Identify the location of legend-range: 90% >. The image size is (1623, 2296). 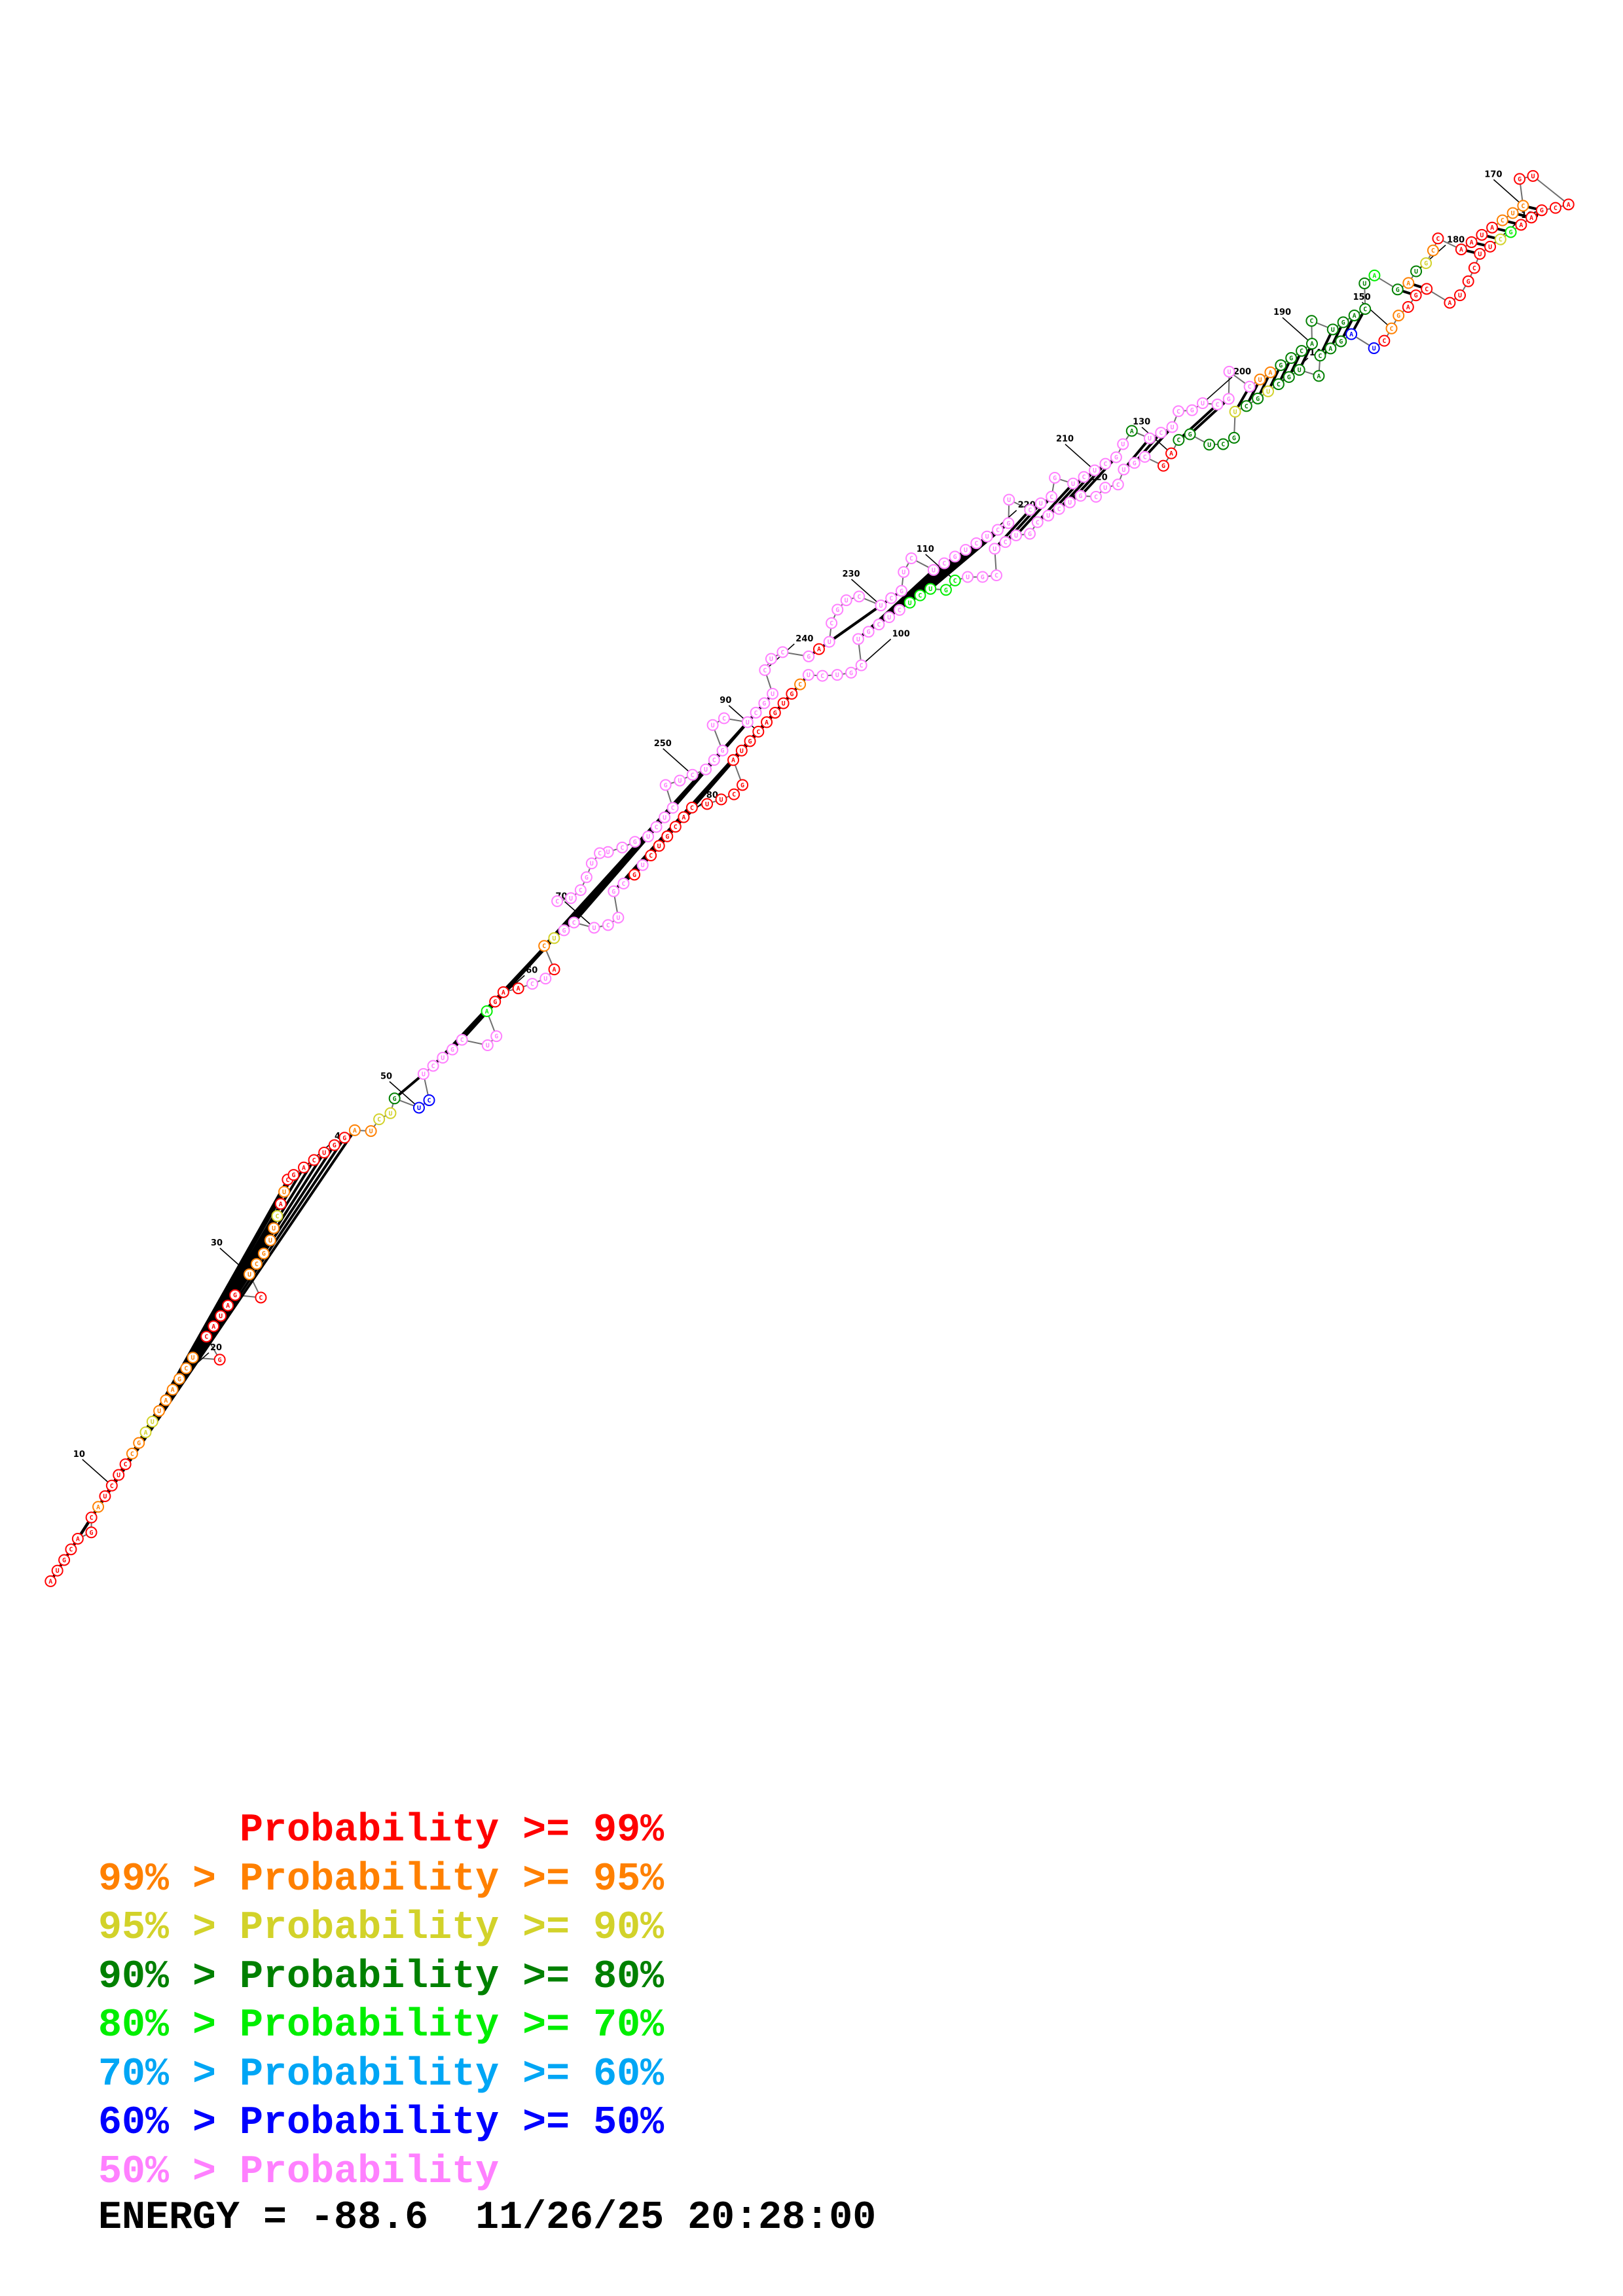
(169, 1977).